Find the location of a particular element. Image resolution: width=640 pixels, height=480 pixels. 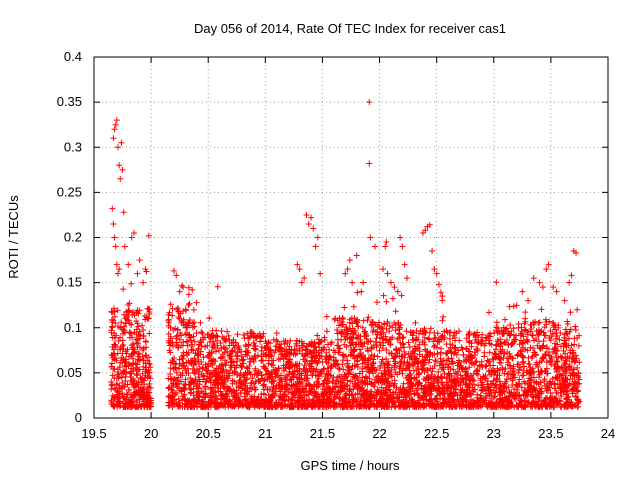

y-tick-label: 0.05 is located at coordinates (69, 372).